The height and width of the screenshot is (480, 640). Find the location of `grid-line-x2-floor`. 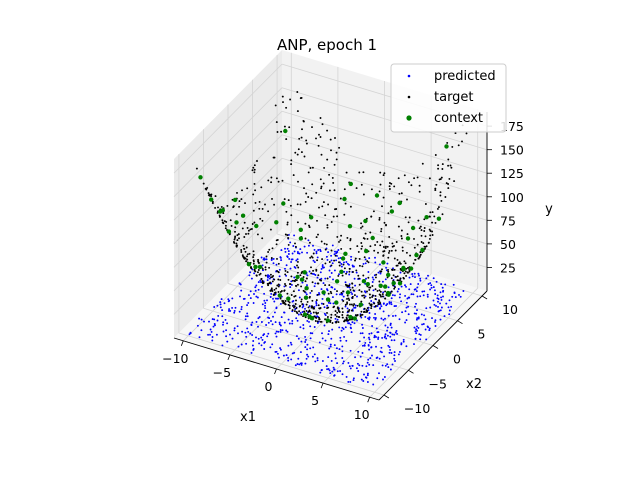

grid-line-x2-floor is located at coordinates (281, 364).